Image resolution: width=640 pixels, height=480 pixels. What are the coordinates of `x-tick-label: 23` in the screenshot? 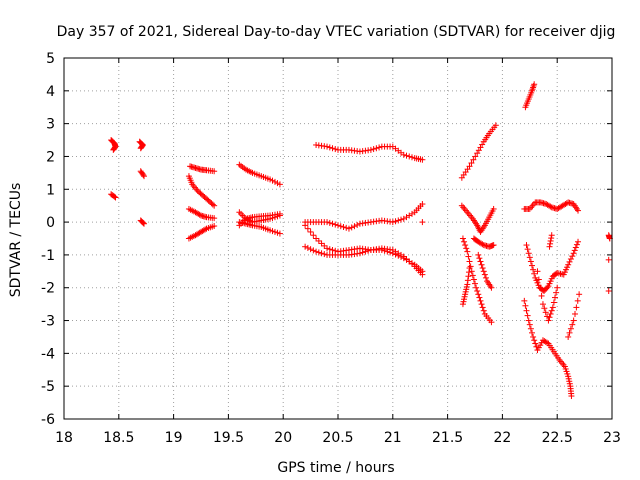 It's located at (612, 438).